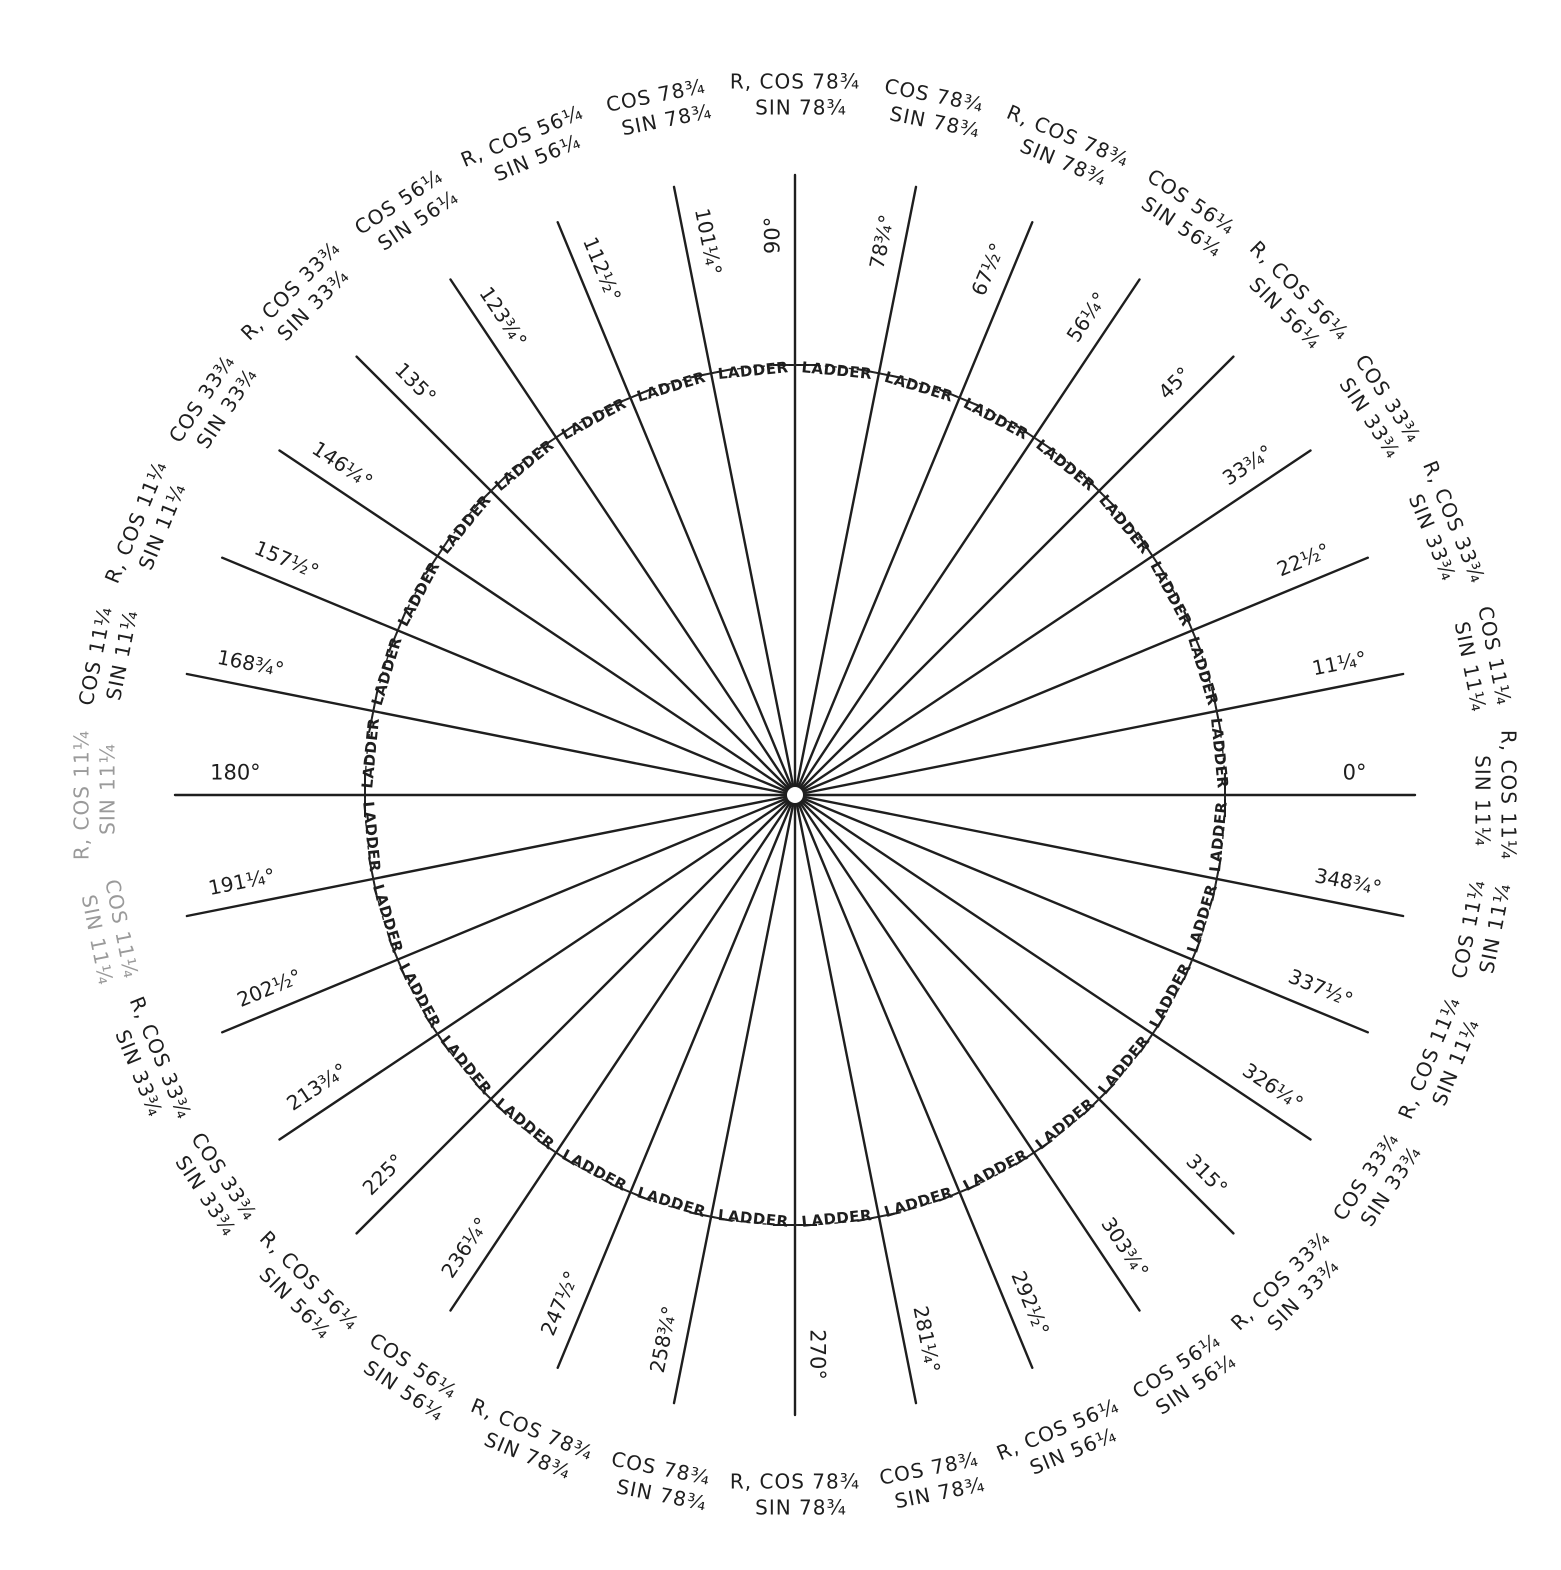  I want to click on angle-label: 112½°, so click(602, 269).